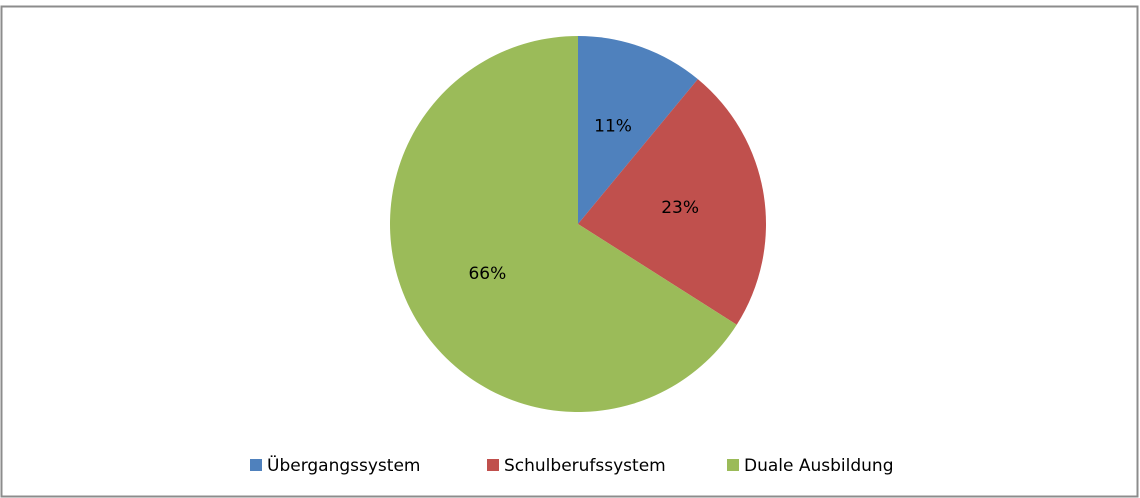 This screenshot has width=1140, height=498. I want to click on legend-label: Duale Ausbildung, so click(819, 466).